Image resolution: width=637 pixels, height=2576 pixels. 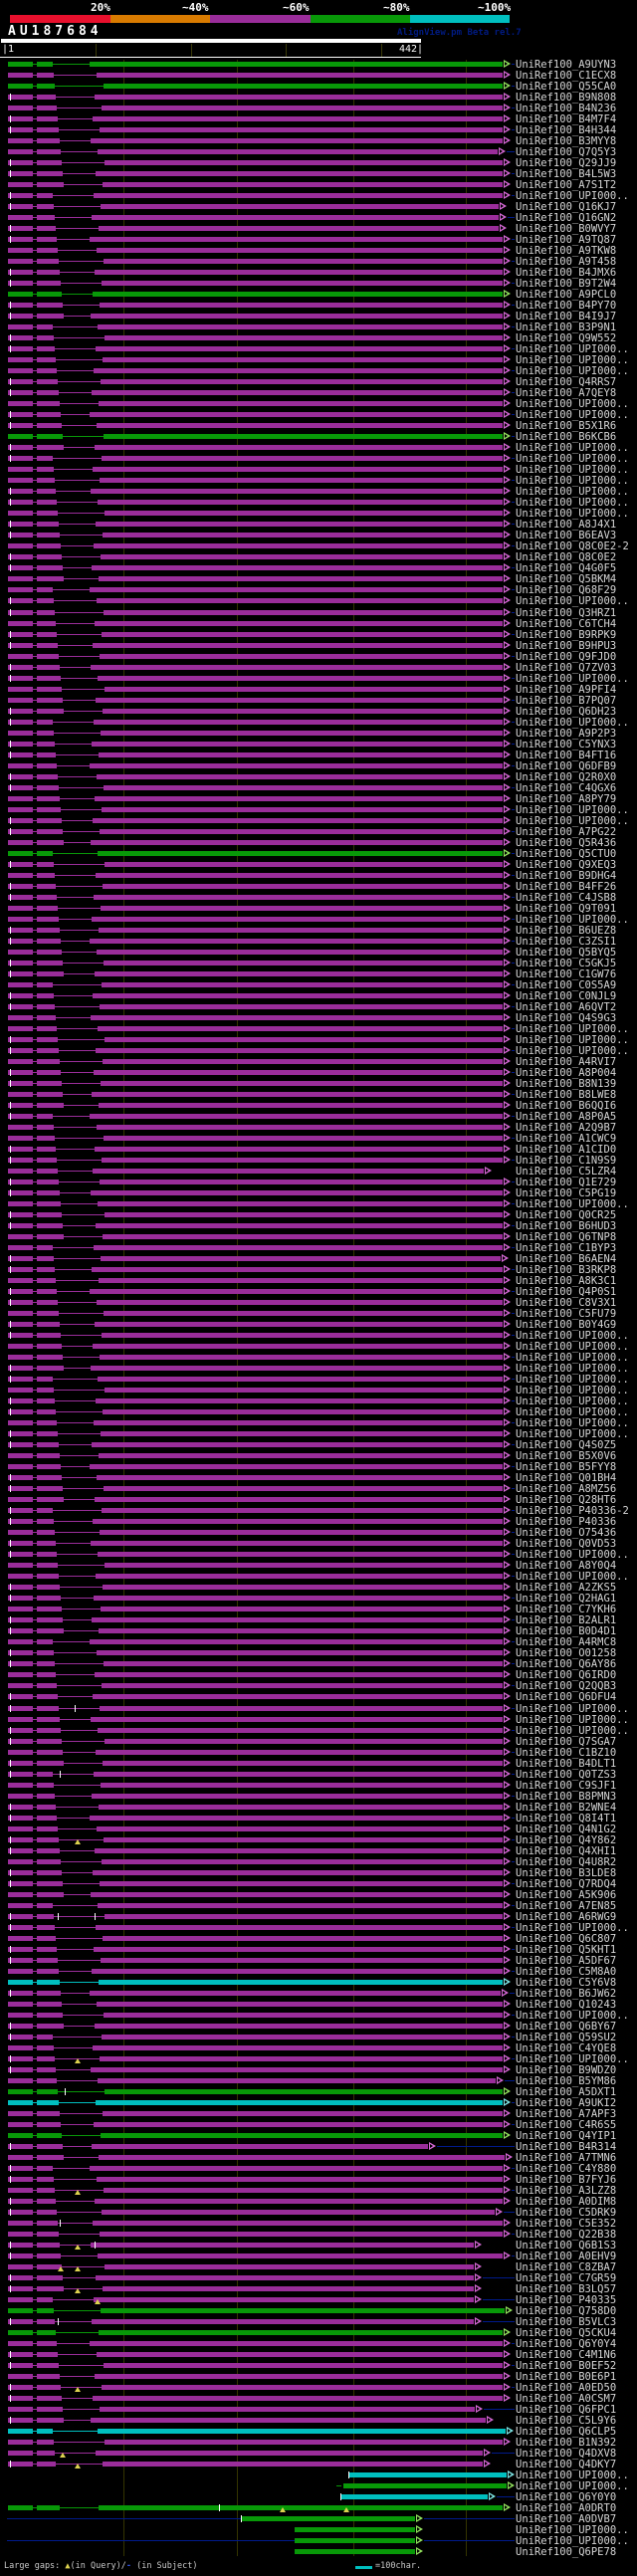 What do you see at coordinates (318, 1642) in the screenshot?
I see `alignment-row: UniRef100_A4RMC8` at bounding box center [318, 1642].